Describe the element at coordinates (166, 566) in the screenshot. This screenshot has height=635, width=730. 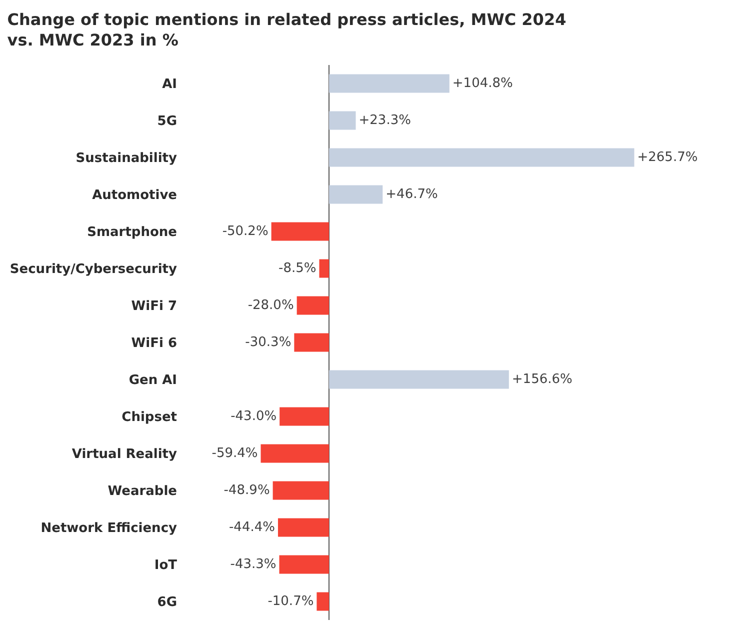
I see `y-tick-label: IoT` at that location.